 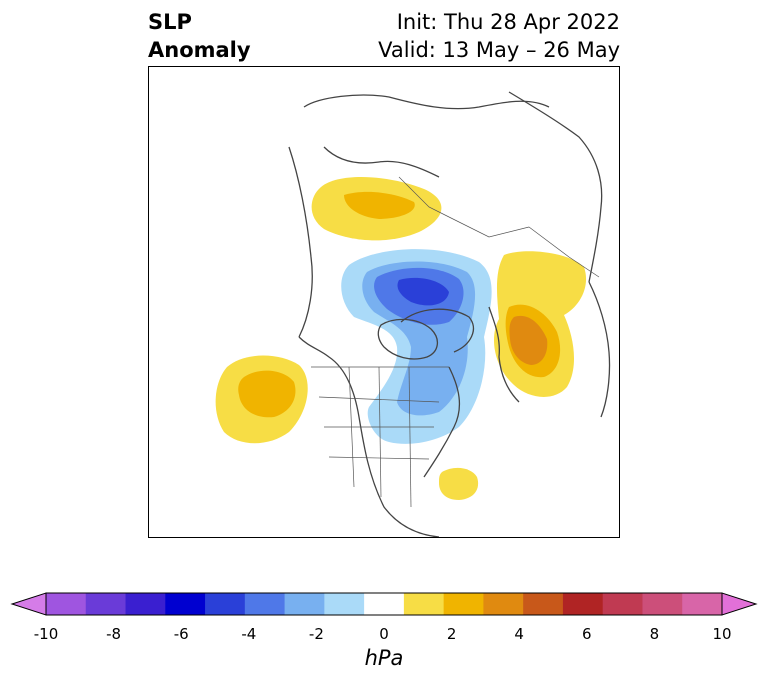 What do you see at coordinates (170, 22) in the screenshot?
I see `title-line-1: SLP` at bounding box center [170, 22].